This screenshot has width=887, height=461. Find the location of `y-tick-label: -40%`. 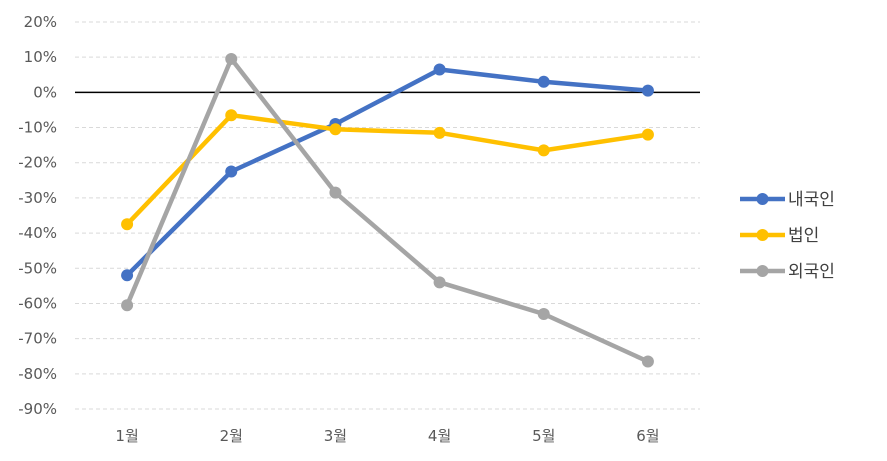

y-tick-label: -40% is located at coordinates (37, 233).